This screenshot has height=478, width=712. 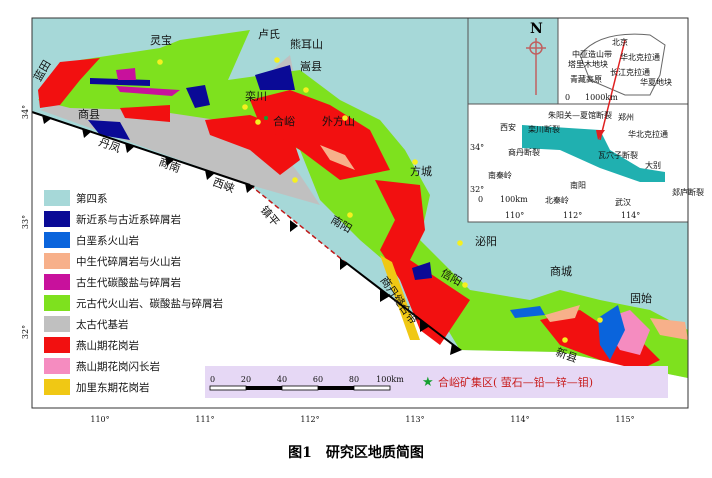 I want to click on place-label: 商县, so click(x=89, y=114).